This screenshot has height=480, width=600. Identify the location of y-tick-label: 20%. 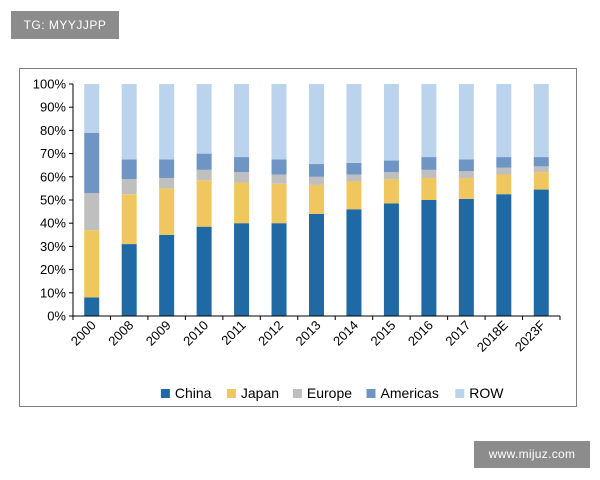
(53, 269).